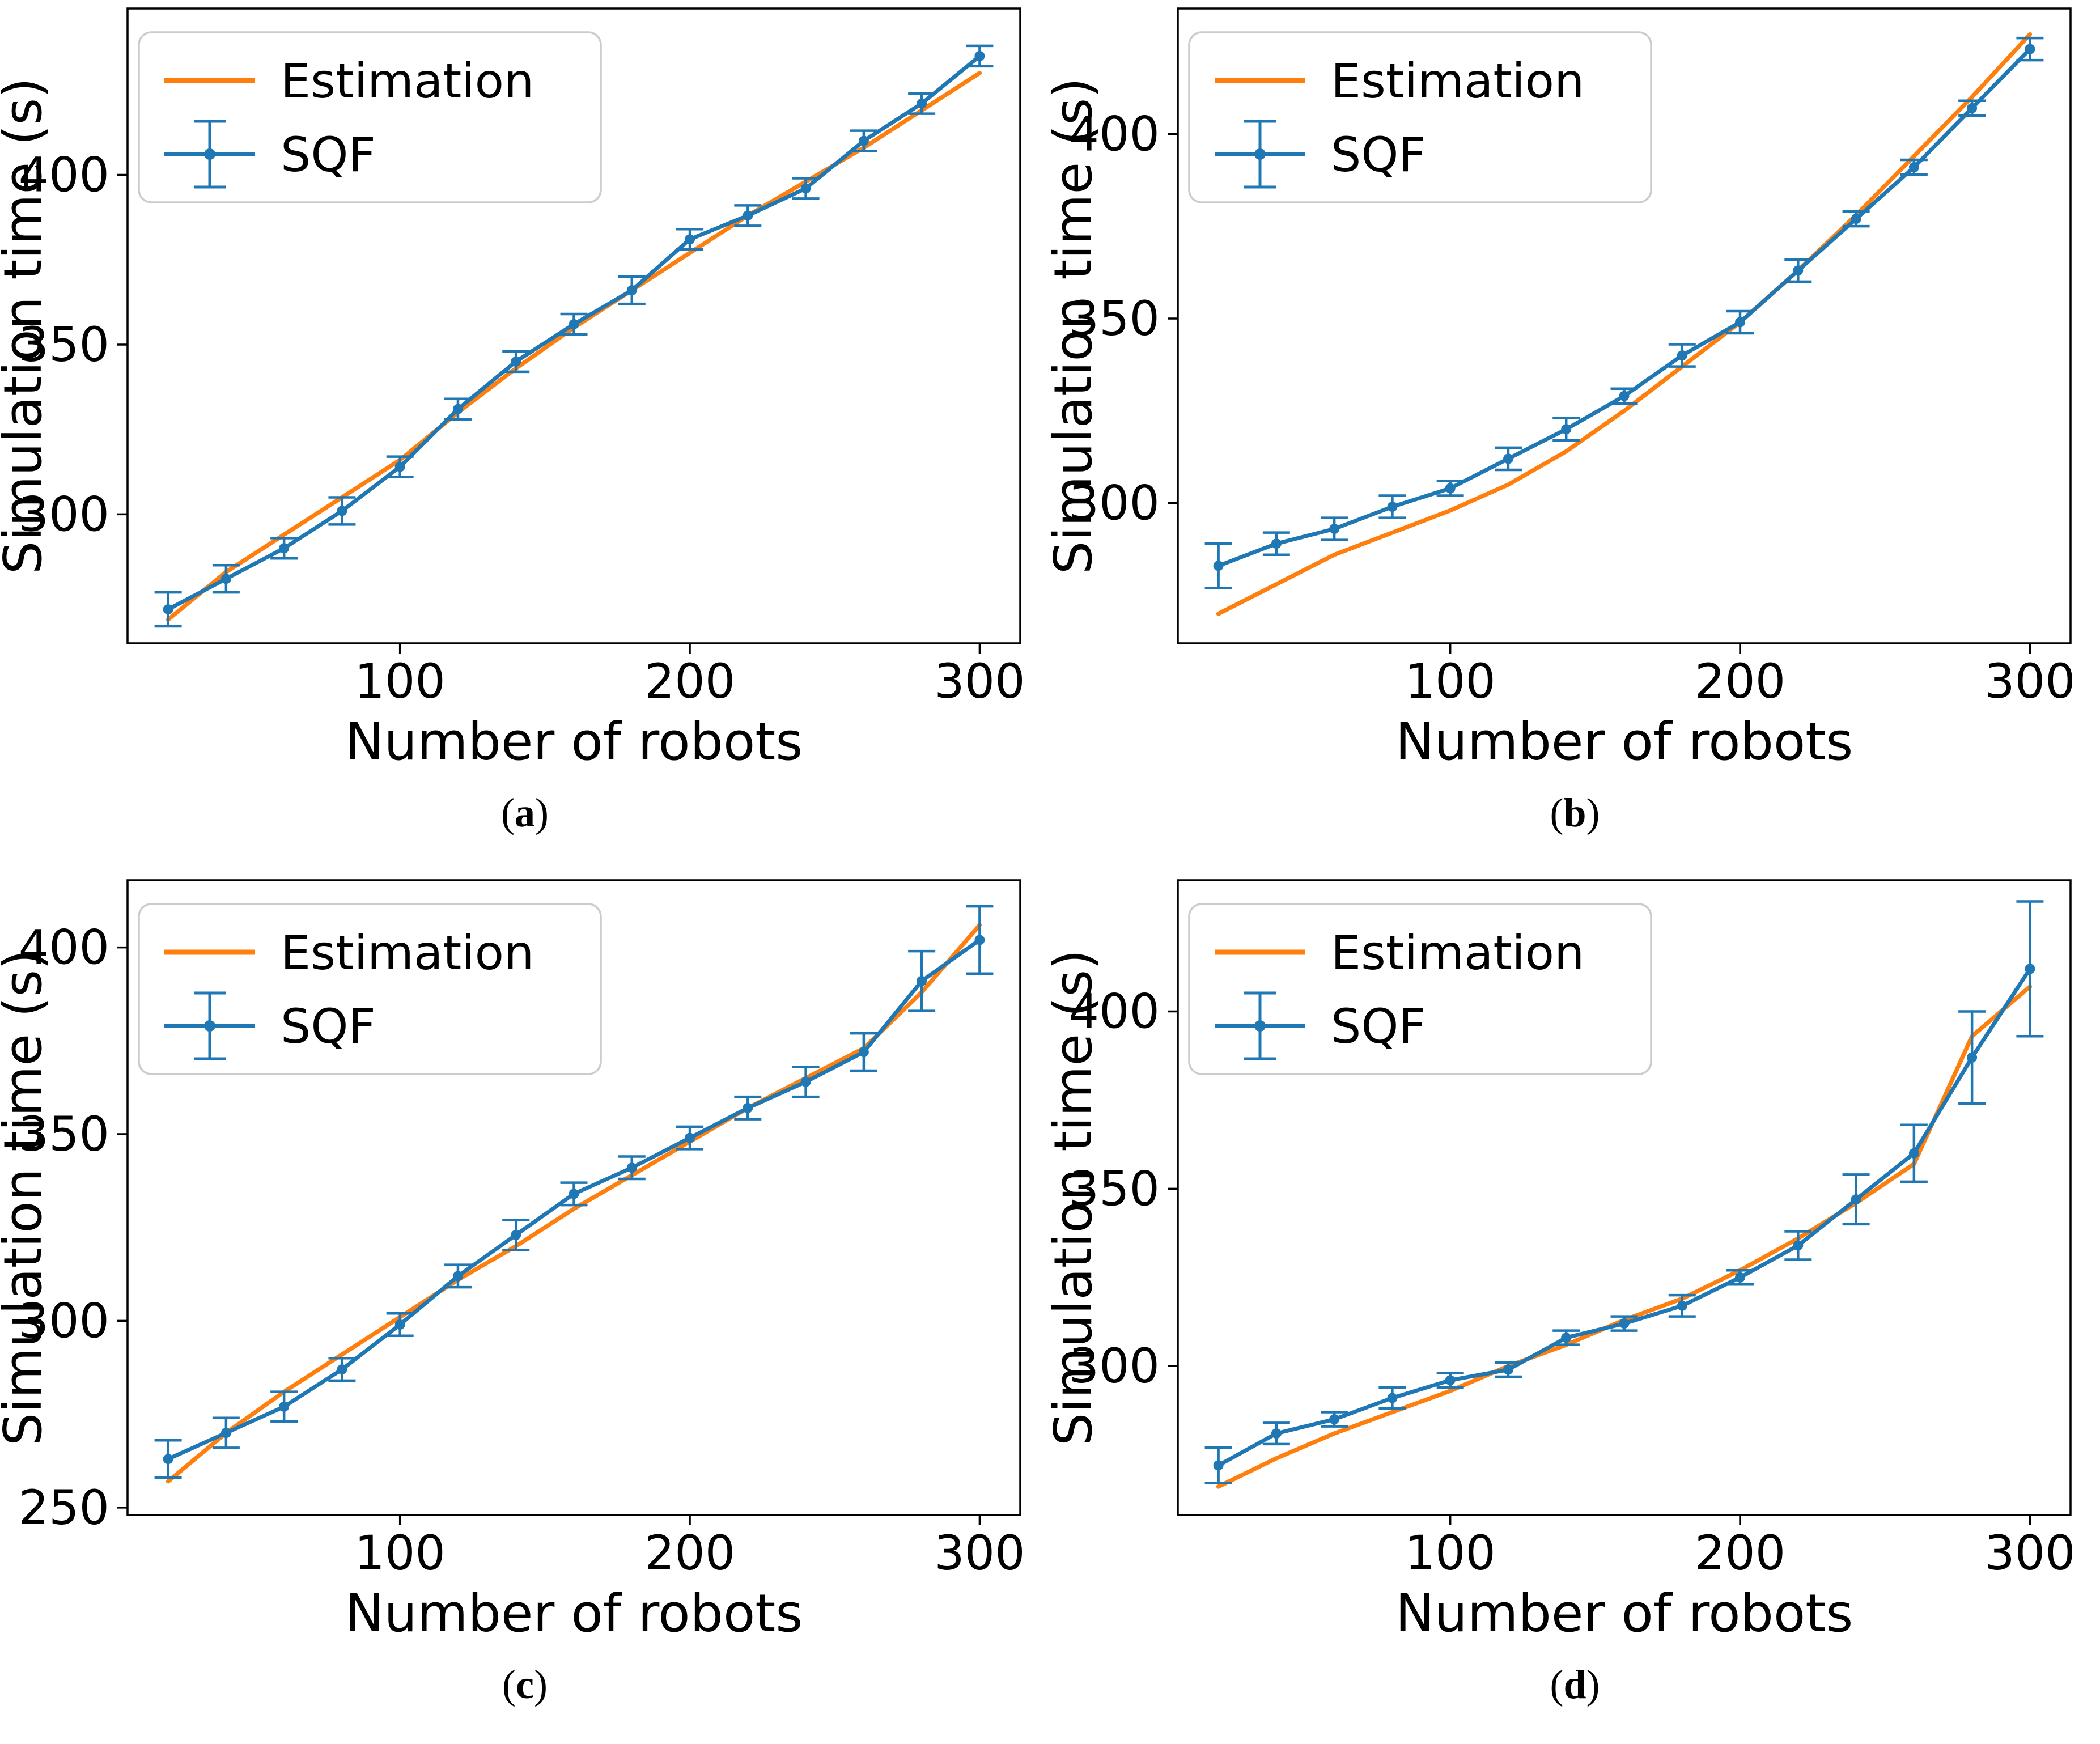 The image size is (2100, 1744). I want to click on caption-d: (d), so click(1575, 1684).